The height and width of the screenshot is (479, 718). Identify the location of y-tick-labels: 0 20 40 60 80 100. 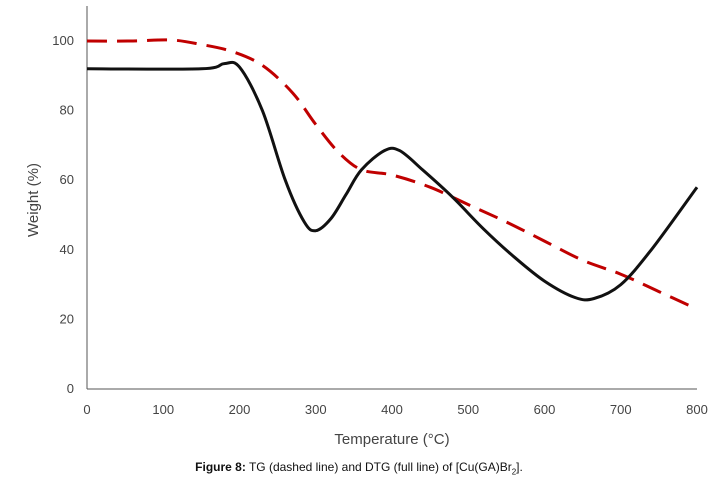
(63, 214).